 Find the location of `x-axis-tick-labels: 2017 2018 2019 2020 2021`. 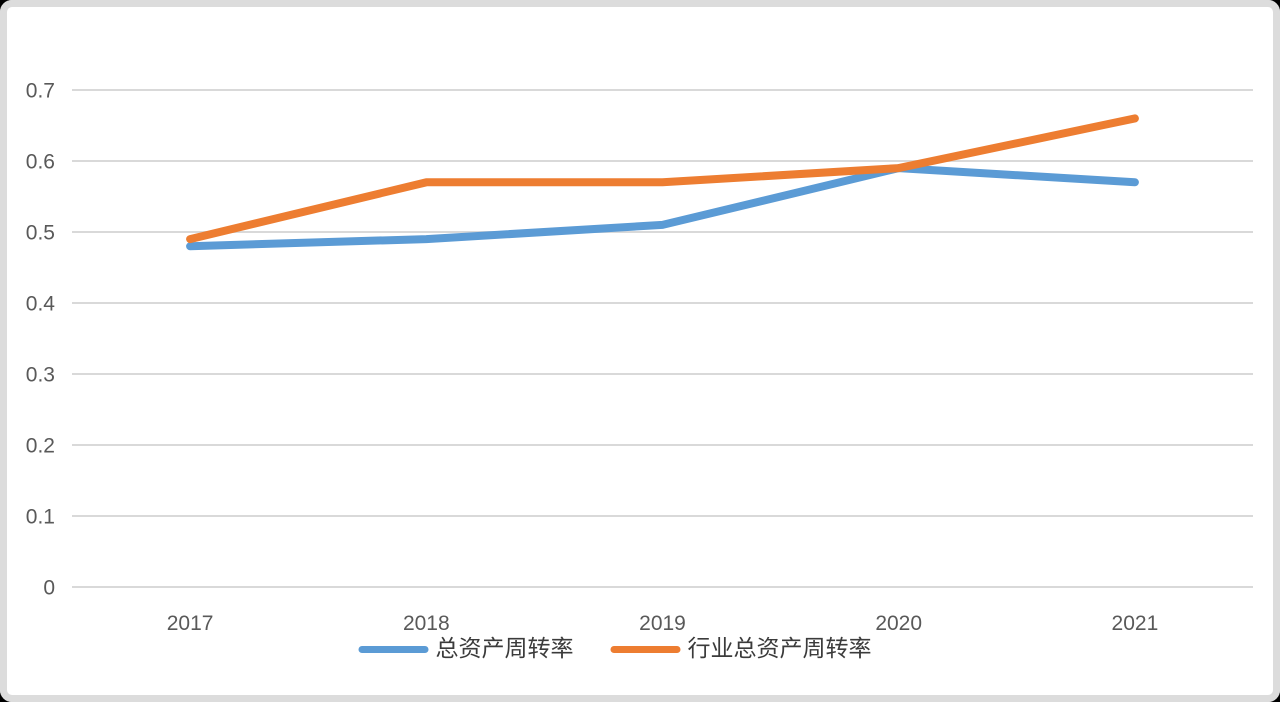

x-axis-tick-labels: 2017 2018 2019 2020 2021 is located at coordinates (663, 623).